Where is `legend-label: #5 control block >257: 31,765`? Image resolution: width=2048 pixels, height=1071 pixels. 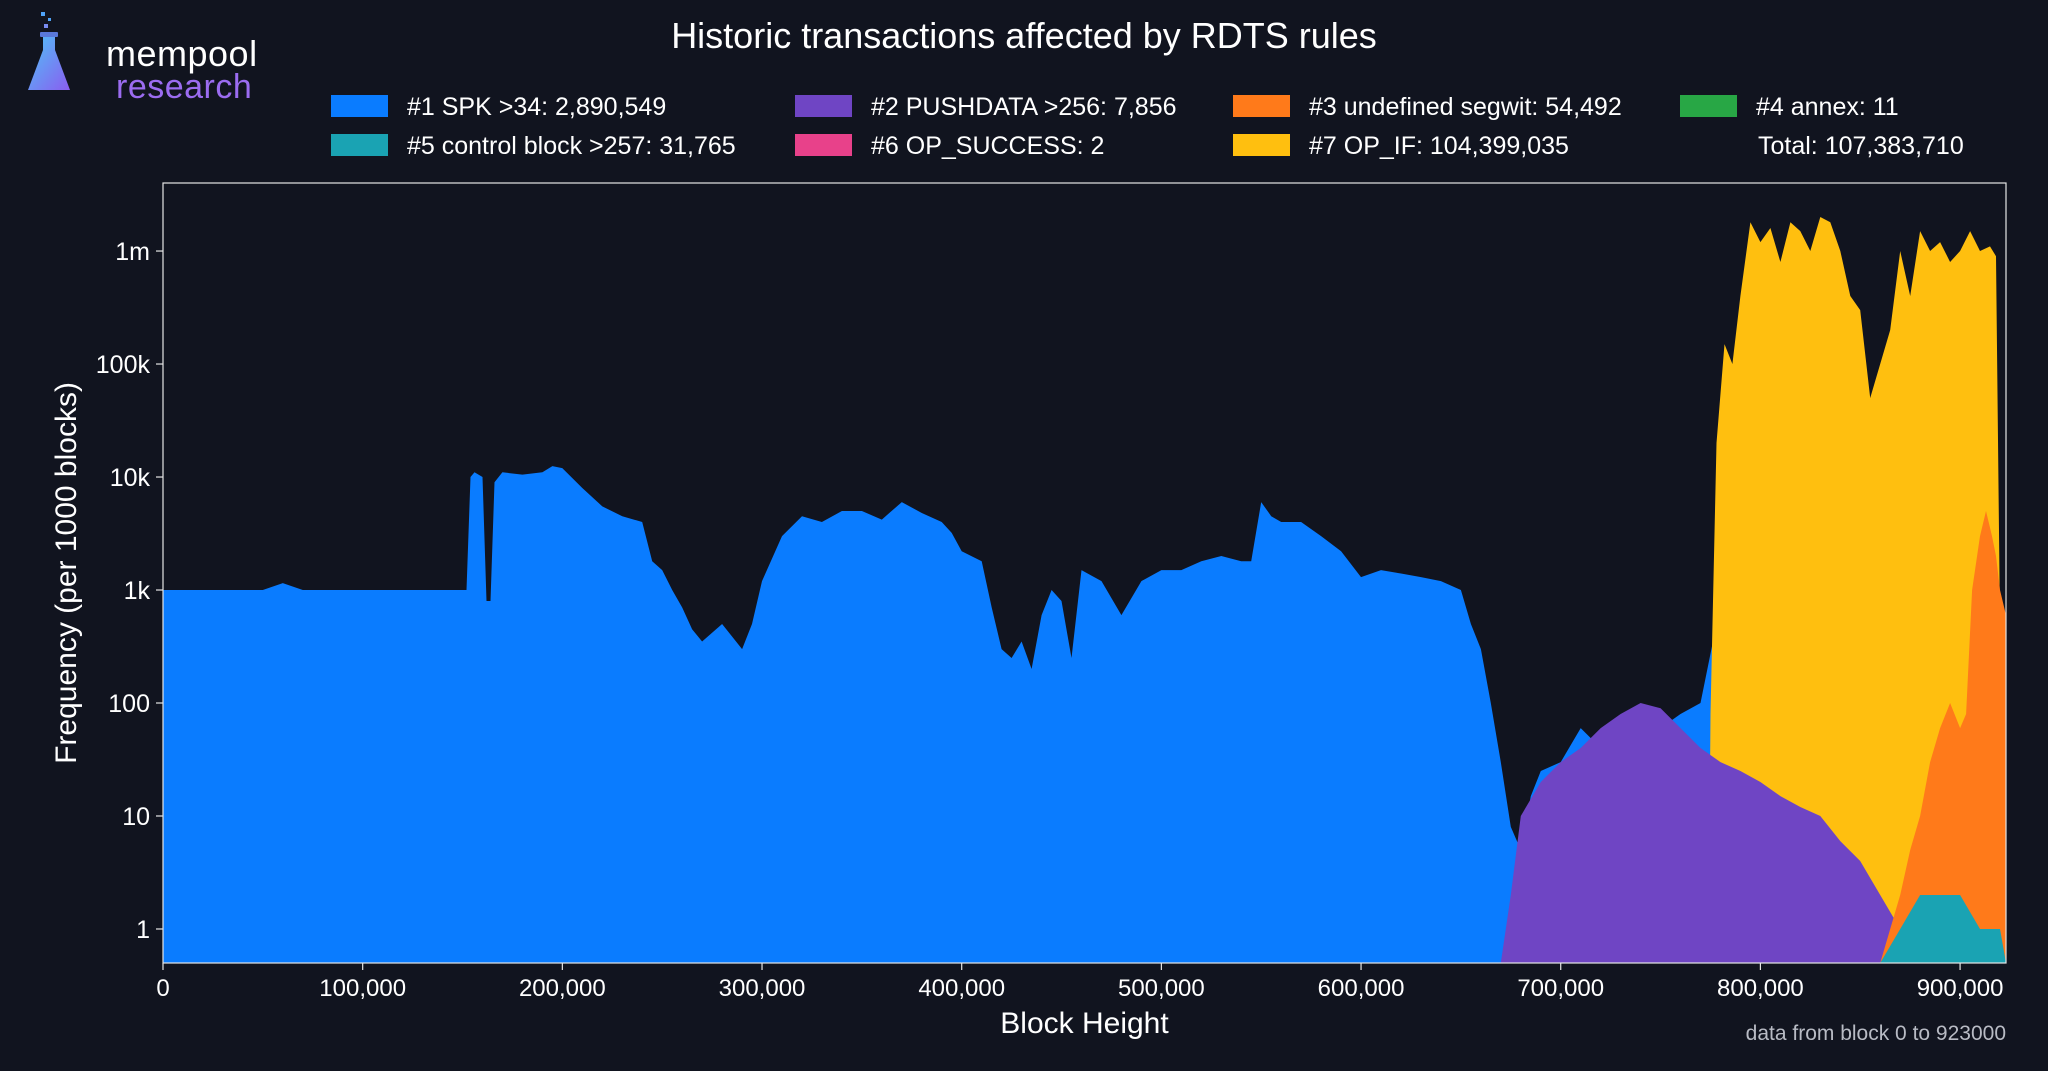
legend-label: #5 control block >257: 31,765 is located at coordinates (571, 146).